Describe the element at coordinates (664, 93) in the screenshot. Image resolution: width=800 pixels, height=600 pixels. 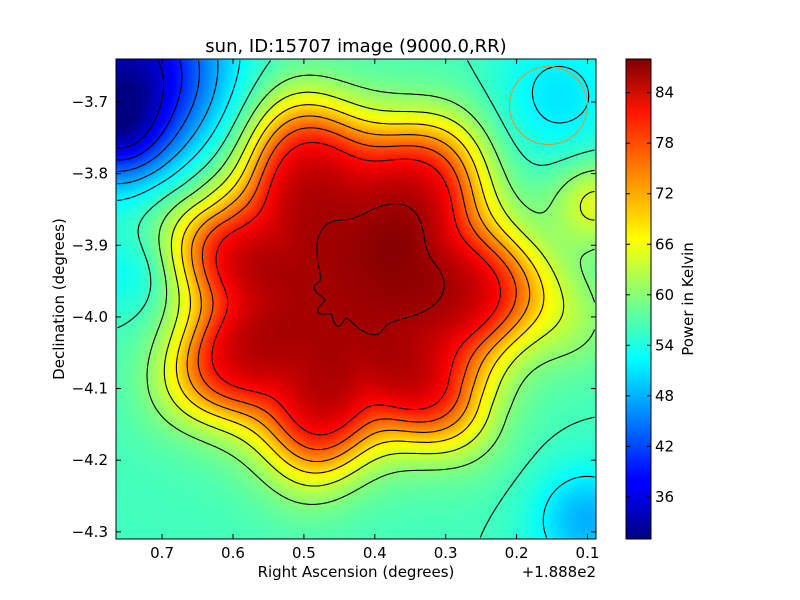
I see `colorbar-tick-label: 84` at that location.